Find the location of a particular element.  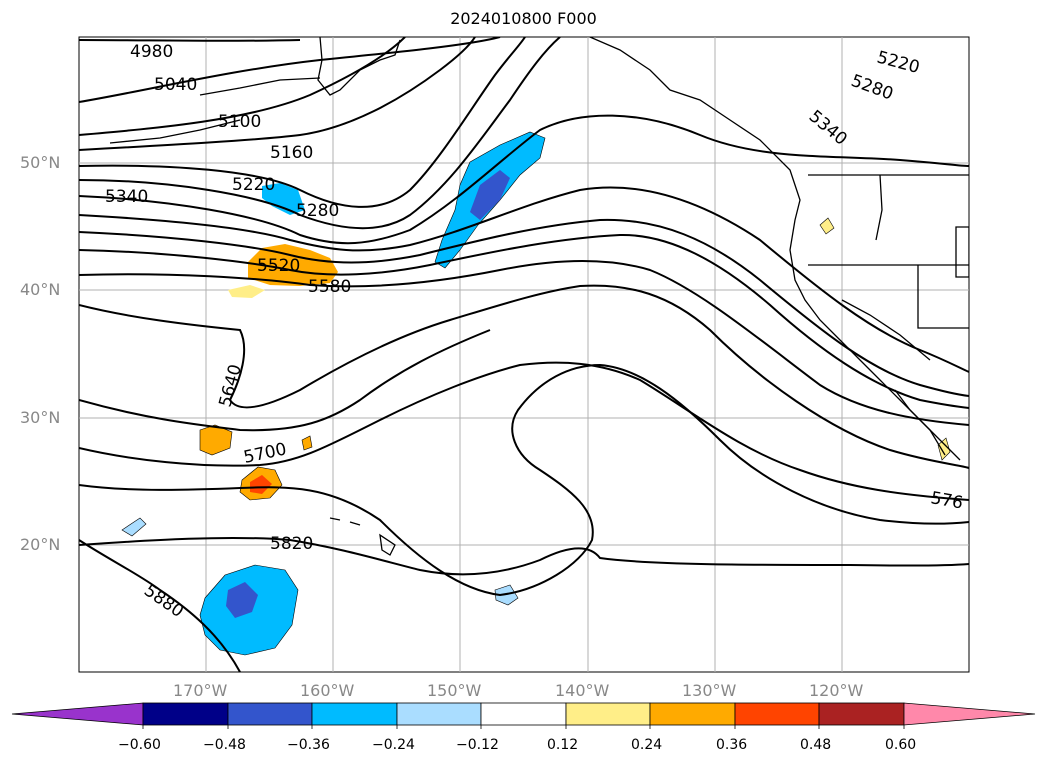

blue-area-gulf is located at coordinates (283, 199).